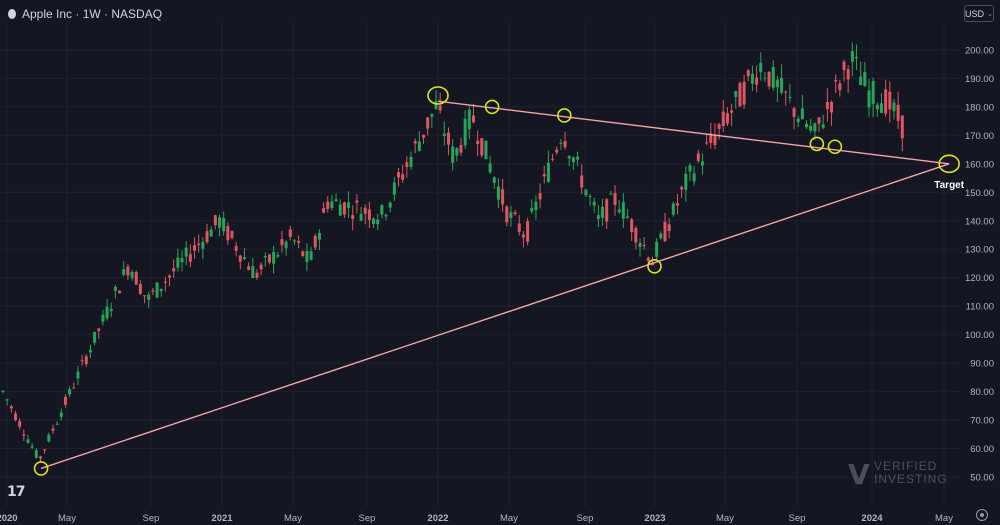 The height and width of the screenshot is (525, 1000). I want to click on y-tick-label: 60.00, so click(982, 449).